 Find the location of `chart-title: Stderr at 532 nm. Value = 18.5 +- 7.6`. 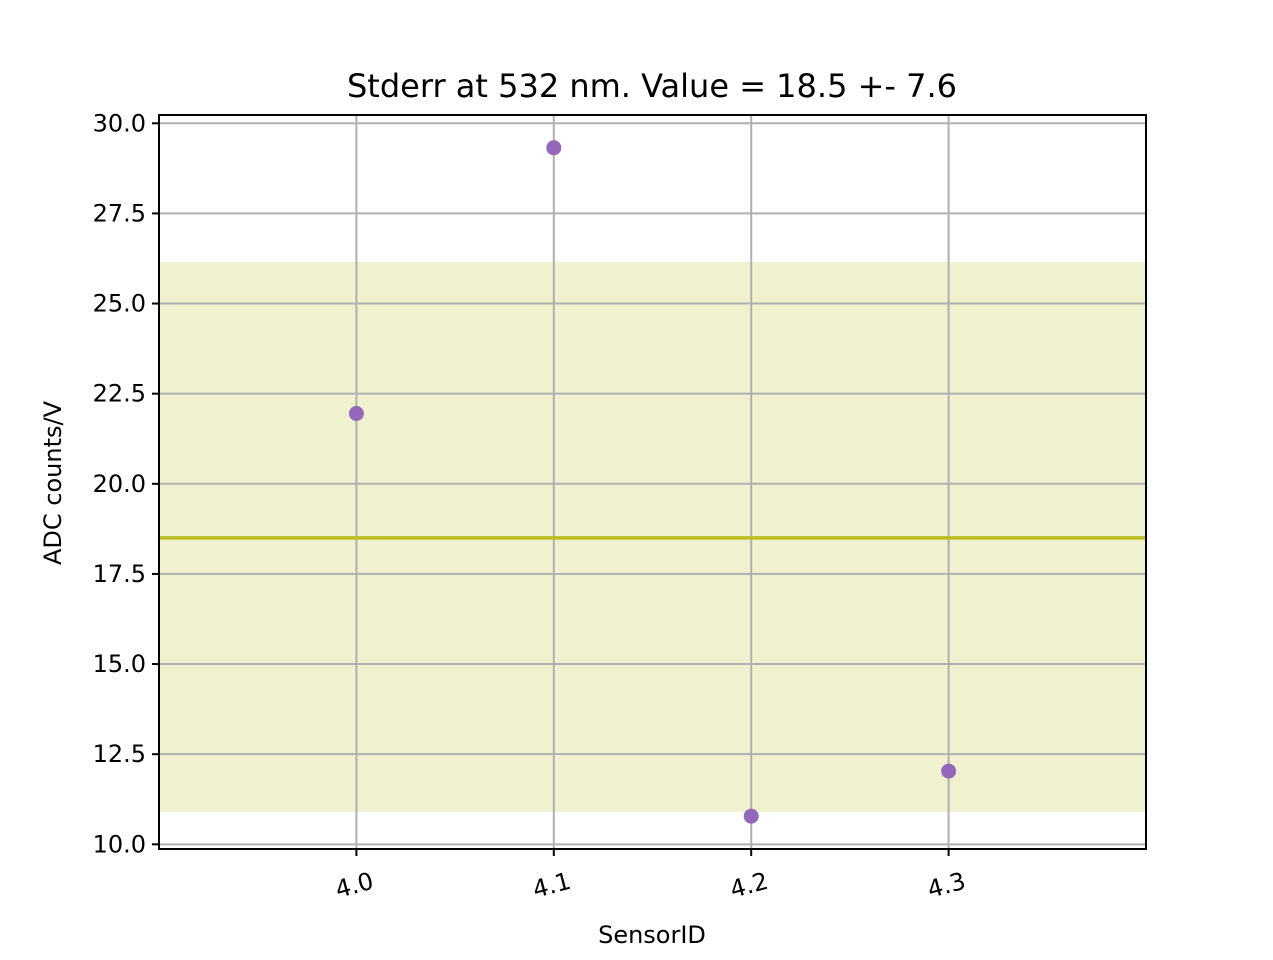

chart-title: Stderr at 532 nm. Value = 18.5 +- 7.6 is located at coordinates (652, 86).